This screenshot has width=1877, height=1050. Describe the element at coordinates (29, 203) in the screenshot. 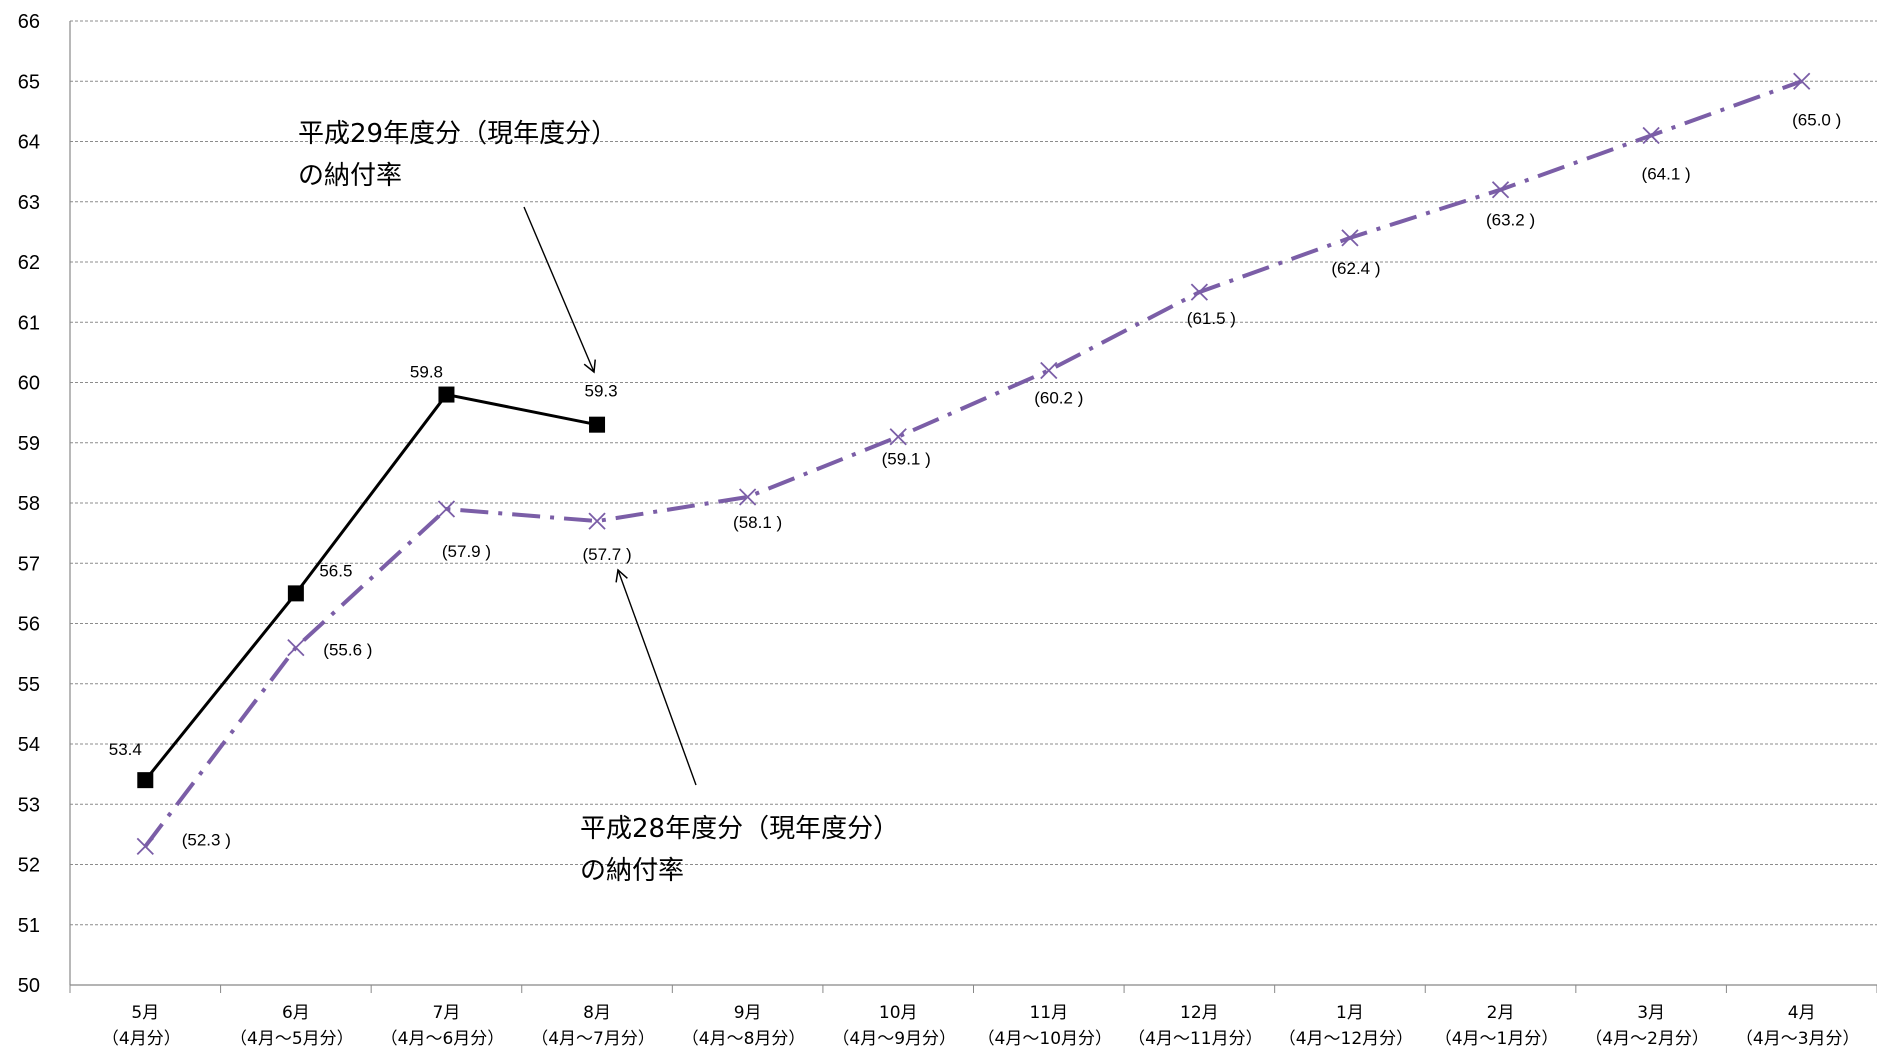

I see `y-tick-label: 63` at that location.